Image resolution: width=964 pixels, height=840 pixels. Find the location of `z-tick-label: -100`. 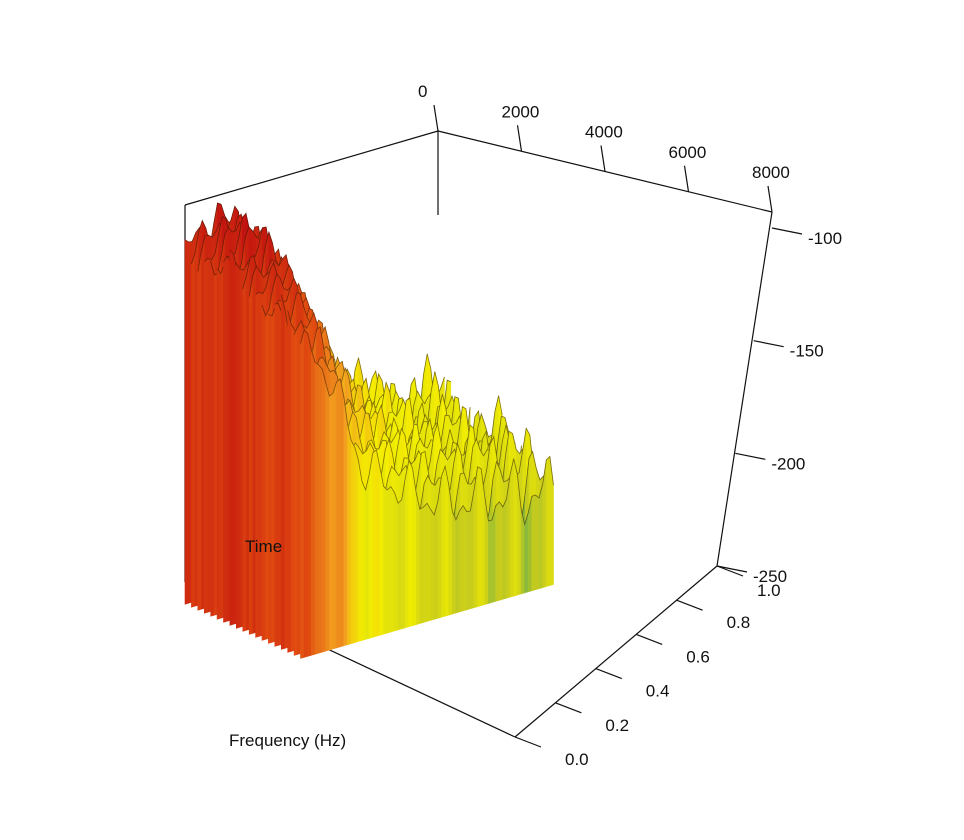

z-tick-label: -100 is located at coordinates (825, 238).